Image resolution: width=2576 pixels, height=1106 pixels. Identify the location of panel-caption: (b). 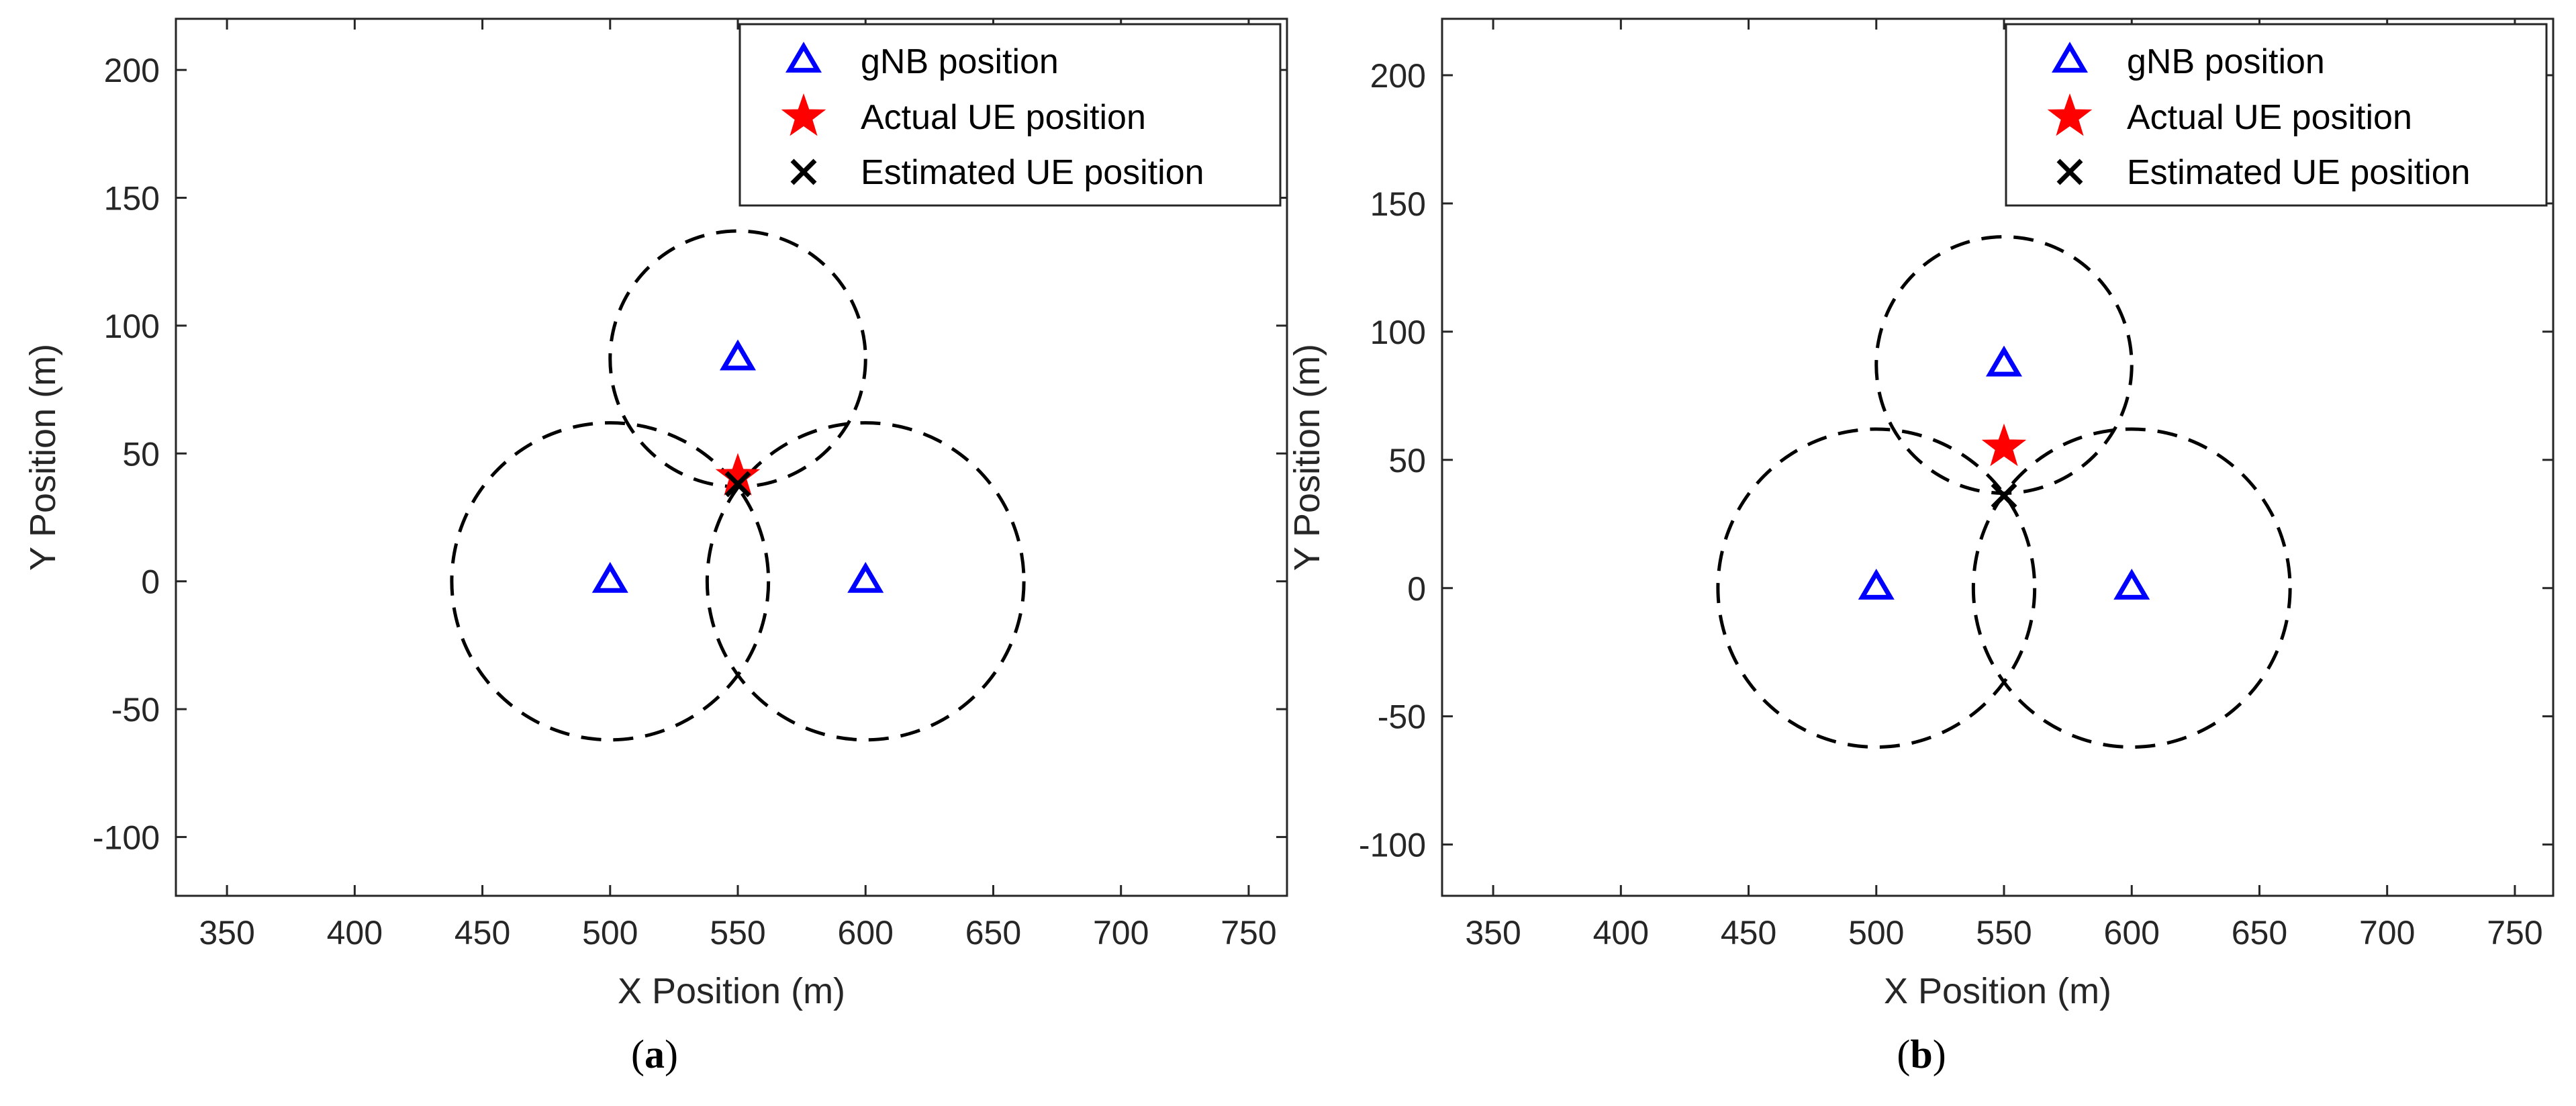
(1921, 1054).